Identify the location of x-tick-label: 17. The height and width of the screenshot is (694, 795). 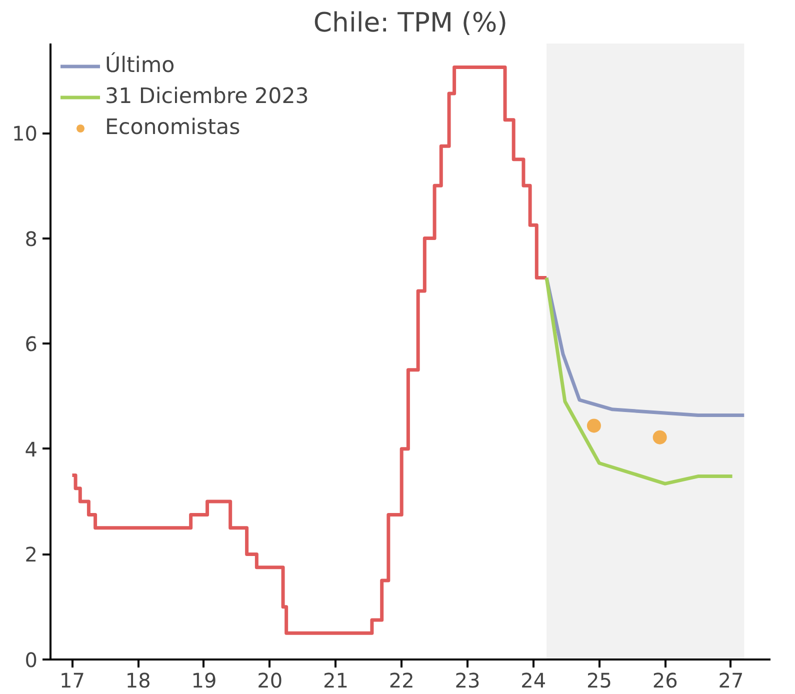
(72, 680).